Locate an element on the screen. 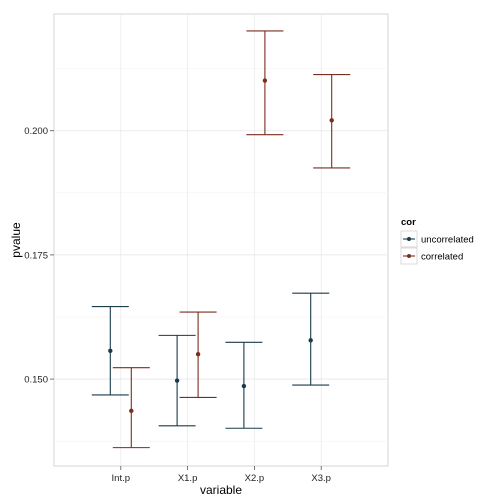 The height and width of the screenshot is (504, 504). legend-key-correlated is located at coordinates (409, 256).